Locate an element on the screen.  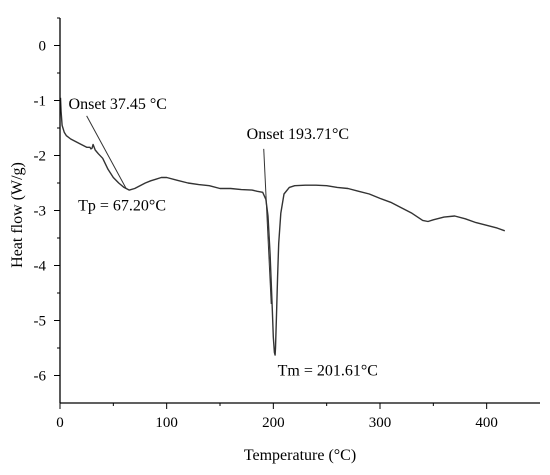
y-tick-label: -3 is located at coordinates (40, 212).